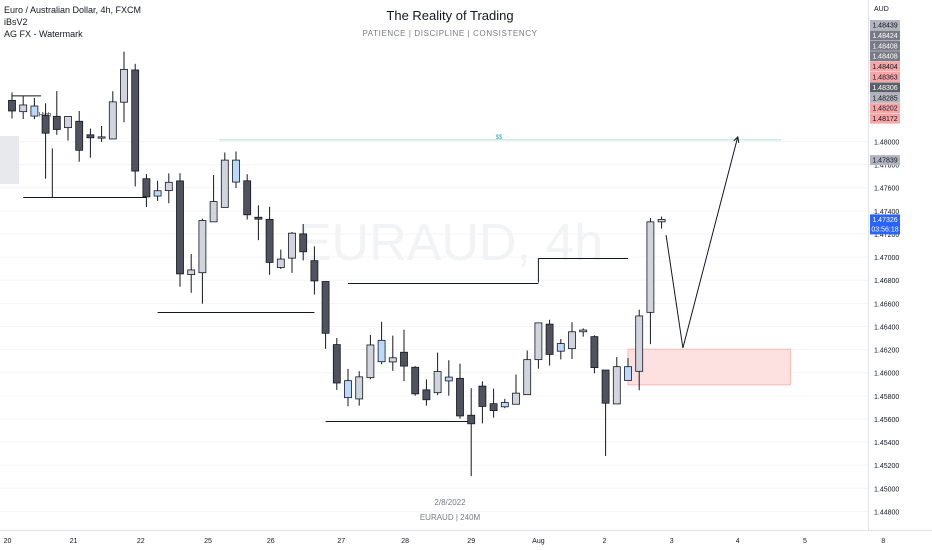 This screenshot has height=550, width=932. What do you see at coordinates (883, 541) in the screenshot?
I see `time-tick-label: 8` at bounding box center [883, 541].